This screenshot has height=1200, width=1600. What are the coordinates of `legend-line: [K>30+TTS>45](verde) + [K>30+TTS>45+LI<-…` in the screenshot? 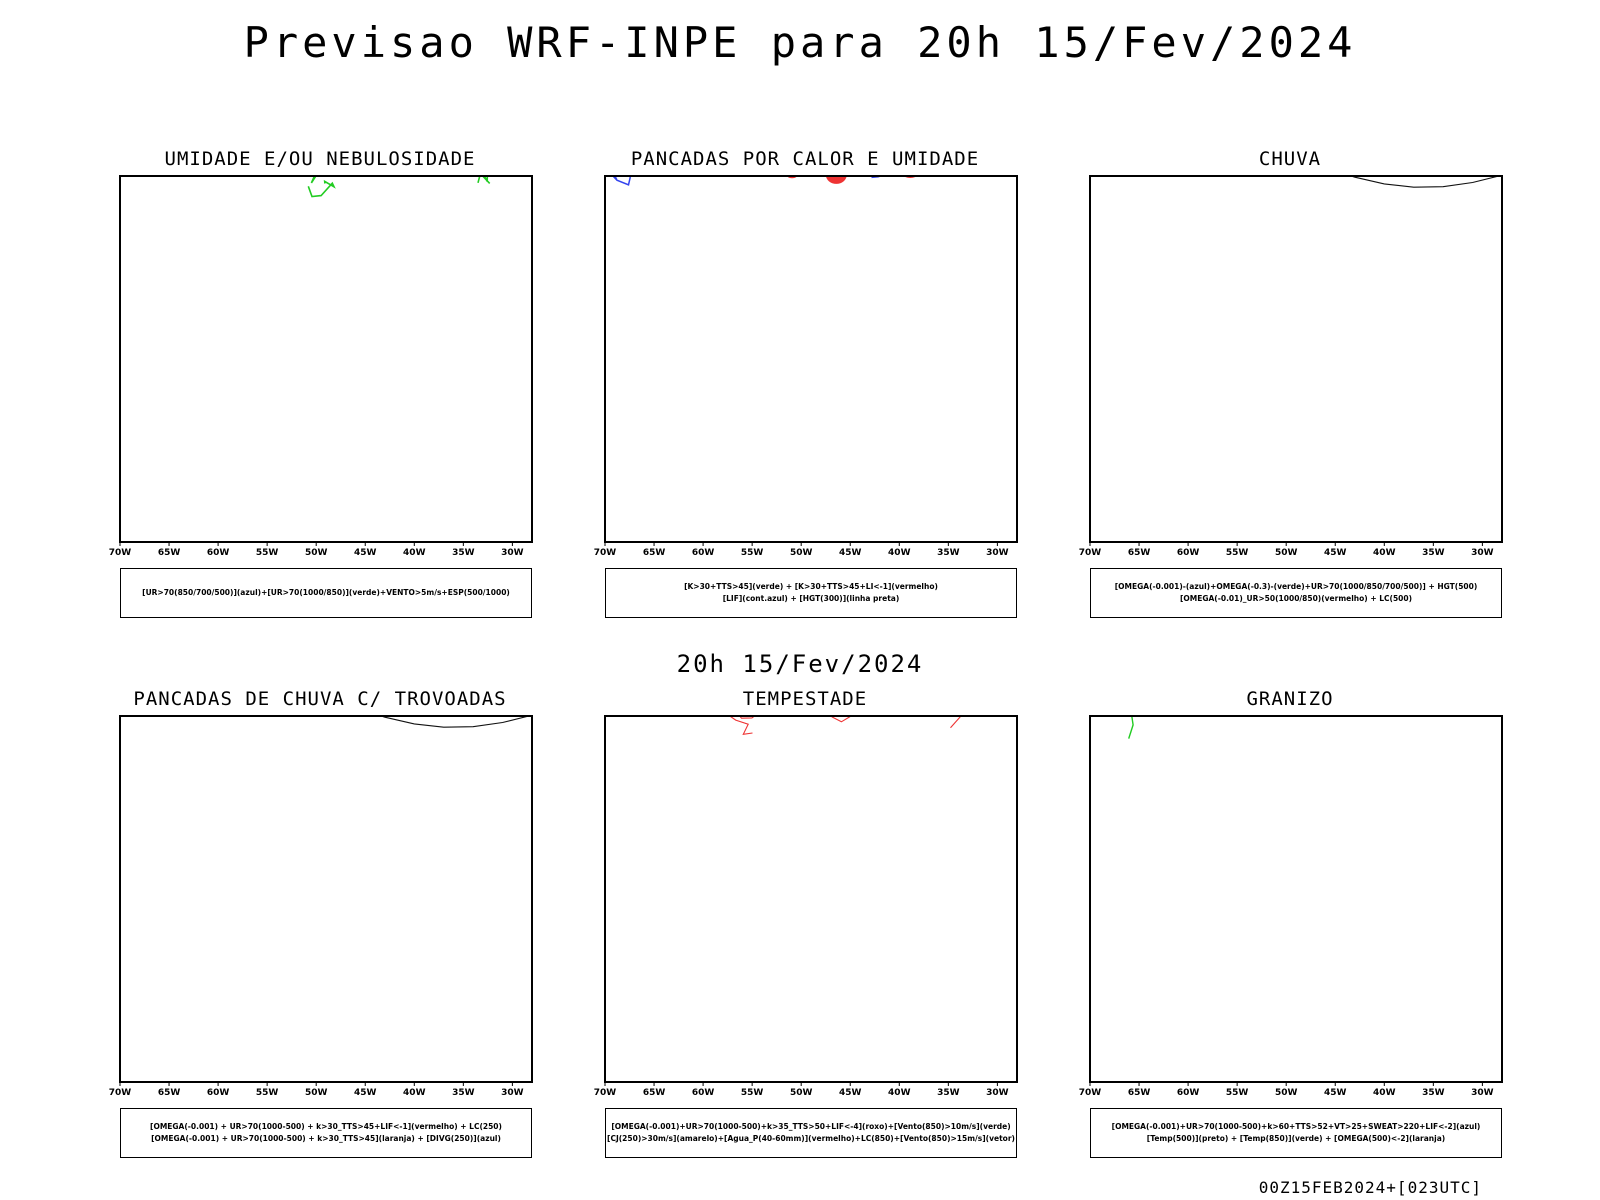 It's located at (811, 586).